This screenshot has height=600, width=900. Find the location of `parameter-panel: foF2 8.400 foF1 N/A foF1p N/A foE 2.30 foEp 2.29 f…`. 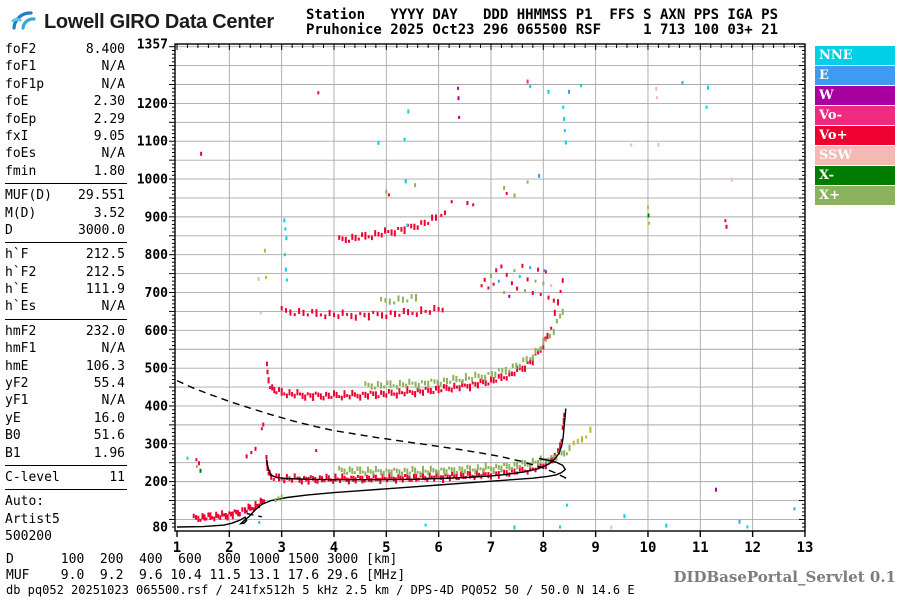

parameter-panel: foF2 8.400 foF1 N/A foF1p N/A foE 2.30 foEp 2.29 f… is located at coordinates (66, 293).